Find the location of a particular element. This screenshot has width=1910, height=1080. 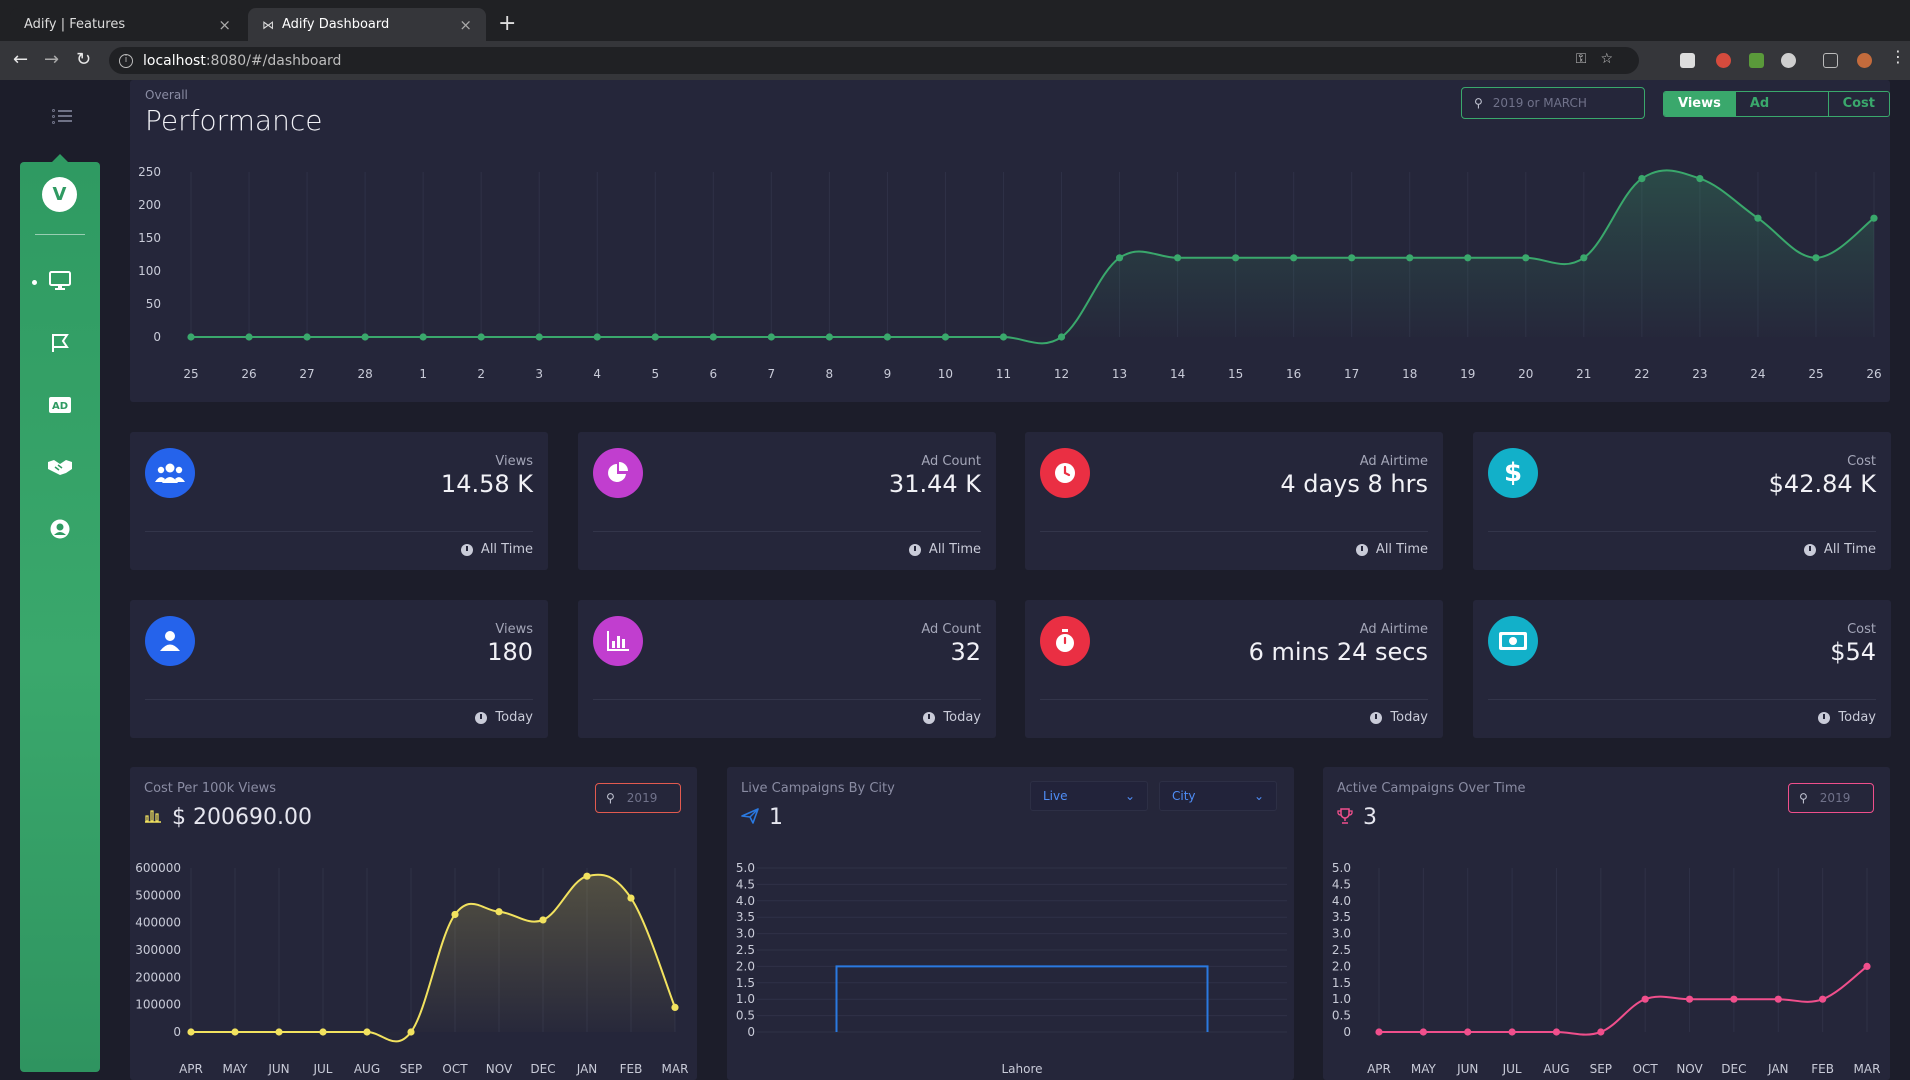

x-tick-label: MAR is located at coordinates (675, 1069).